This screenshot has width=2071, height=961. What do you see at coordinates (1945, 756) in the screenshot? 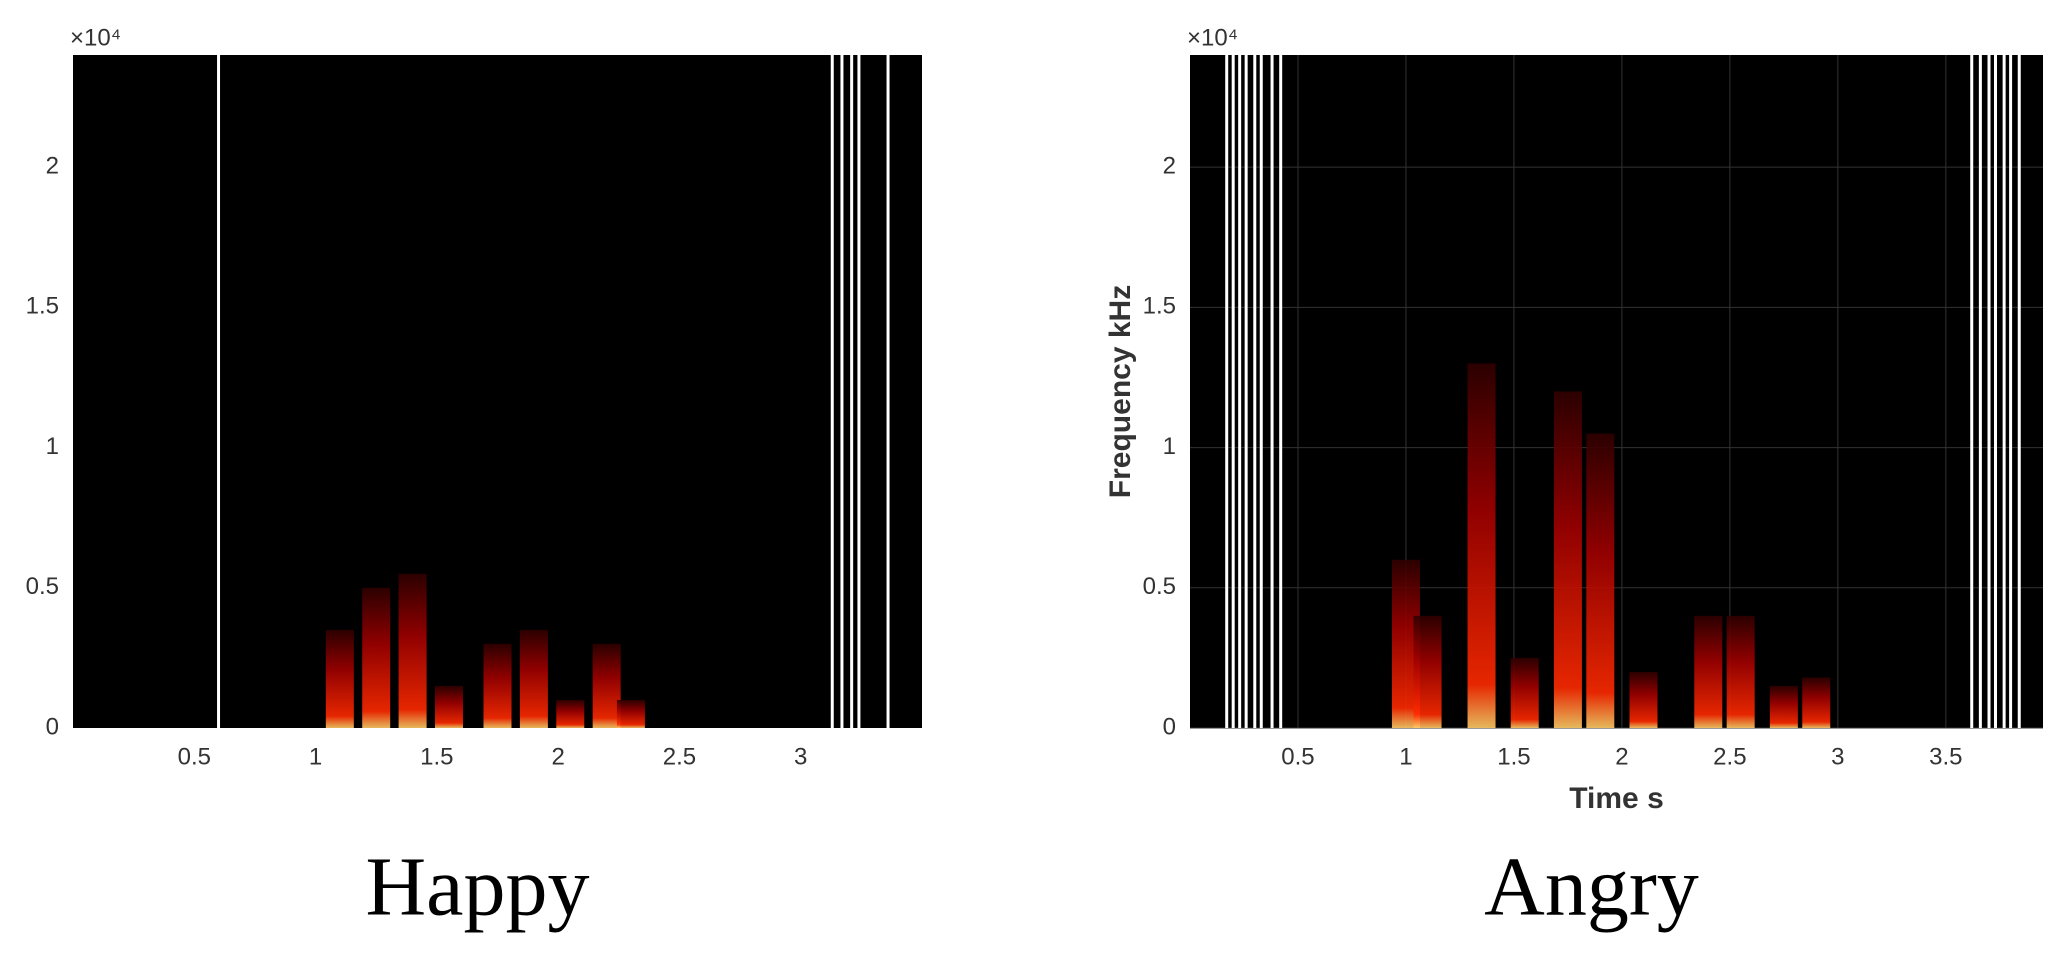
I see `x-tick-label: 3.5` at bounding box center [1945, 756].